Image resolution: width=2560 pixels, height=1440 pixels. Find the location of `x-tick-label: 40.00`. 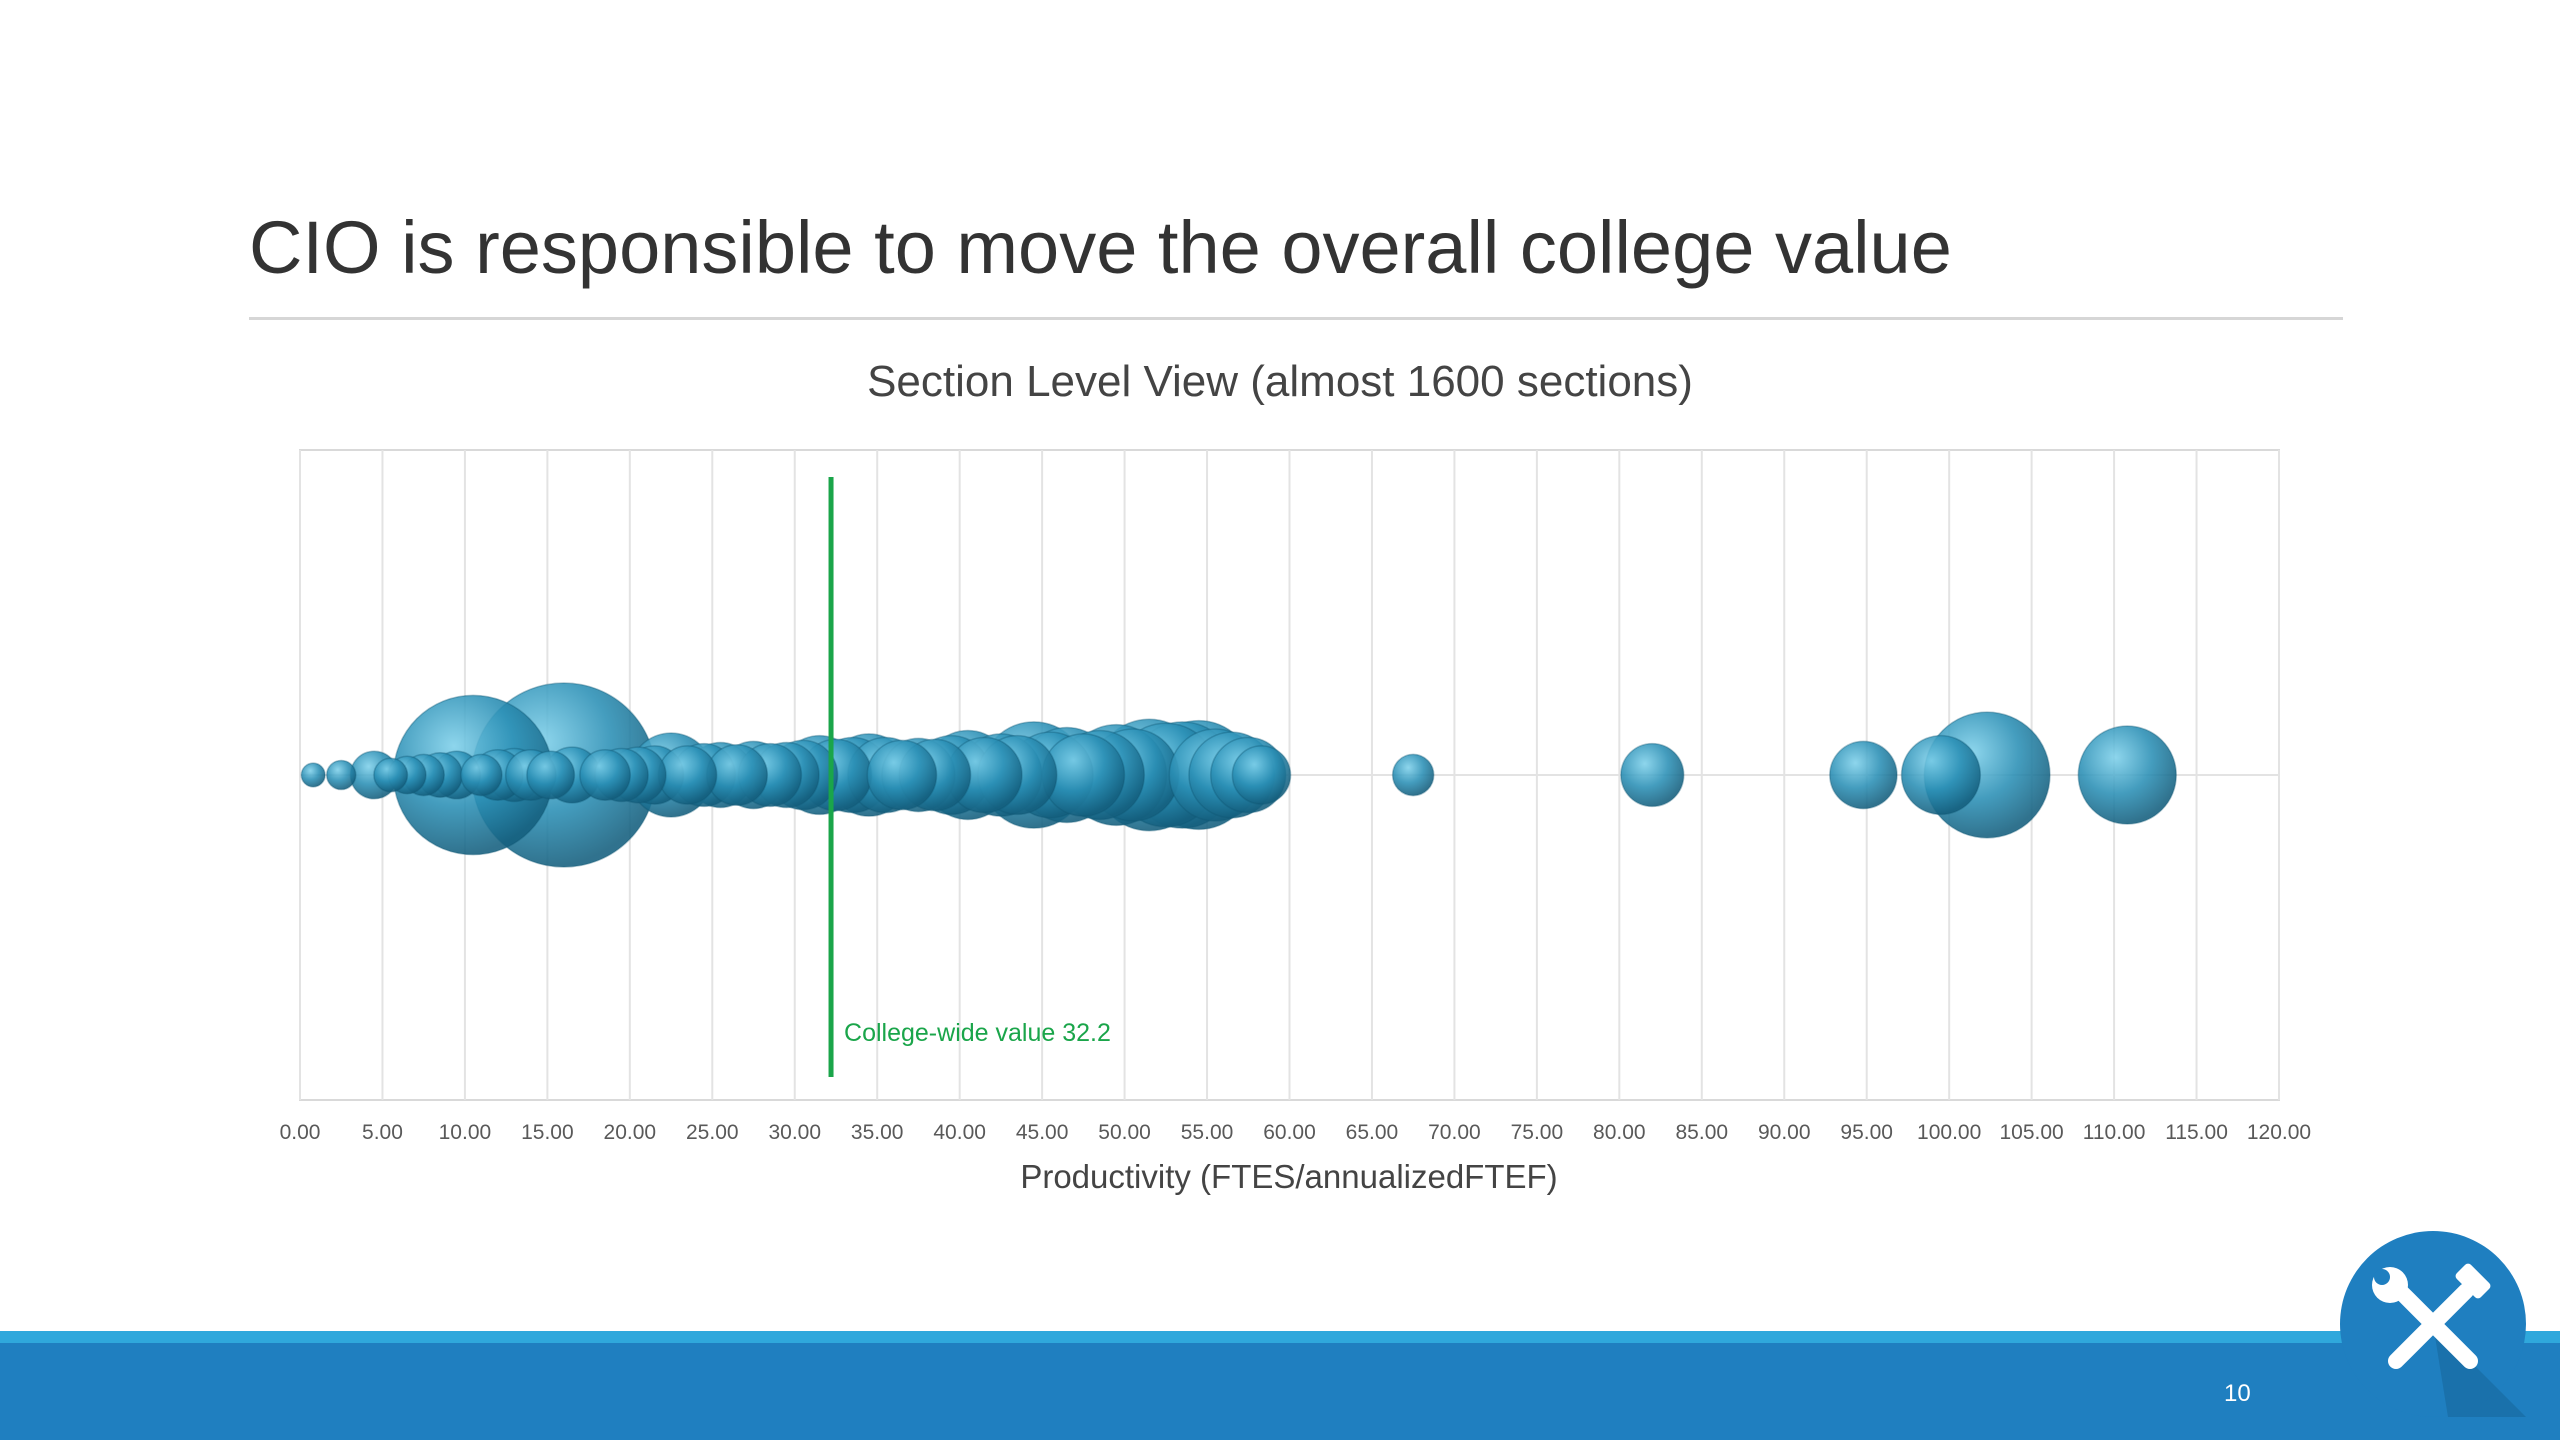

x-tick-label: 40.00 is located at coordinates (959, 1132).